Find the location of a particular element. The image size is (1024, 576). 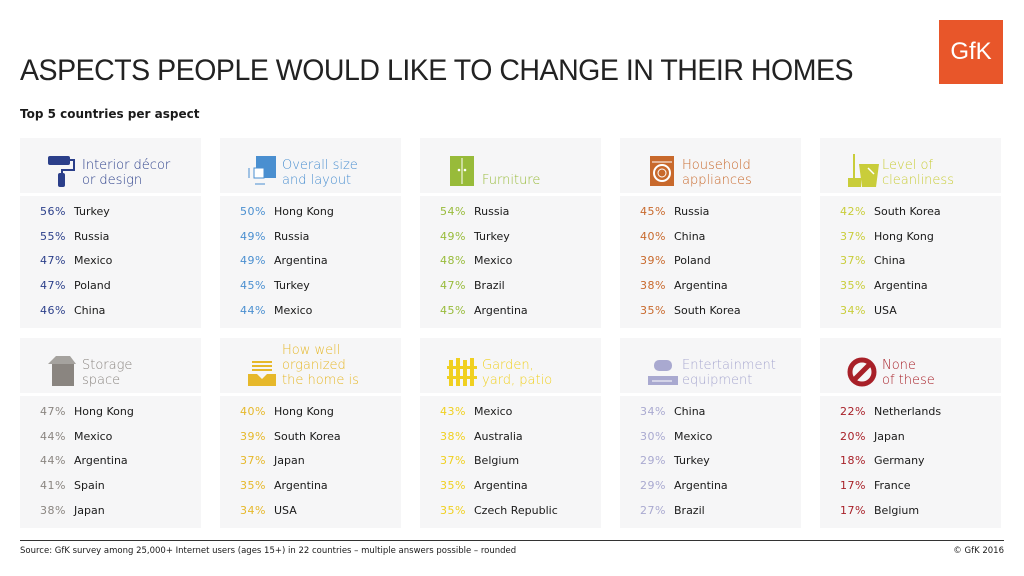

list-item: 49% Argentina is located at coordinates (310, 260).